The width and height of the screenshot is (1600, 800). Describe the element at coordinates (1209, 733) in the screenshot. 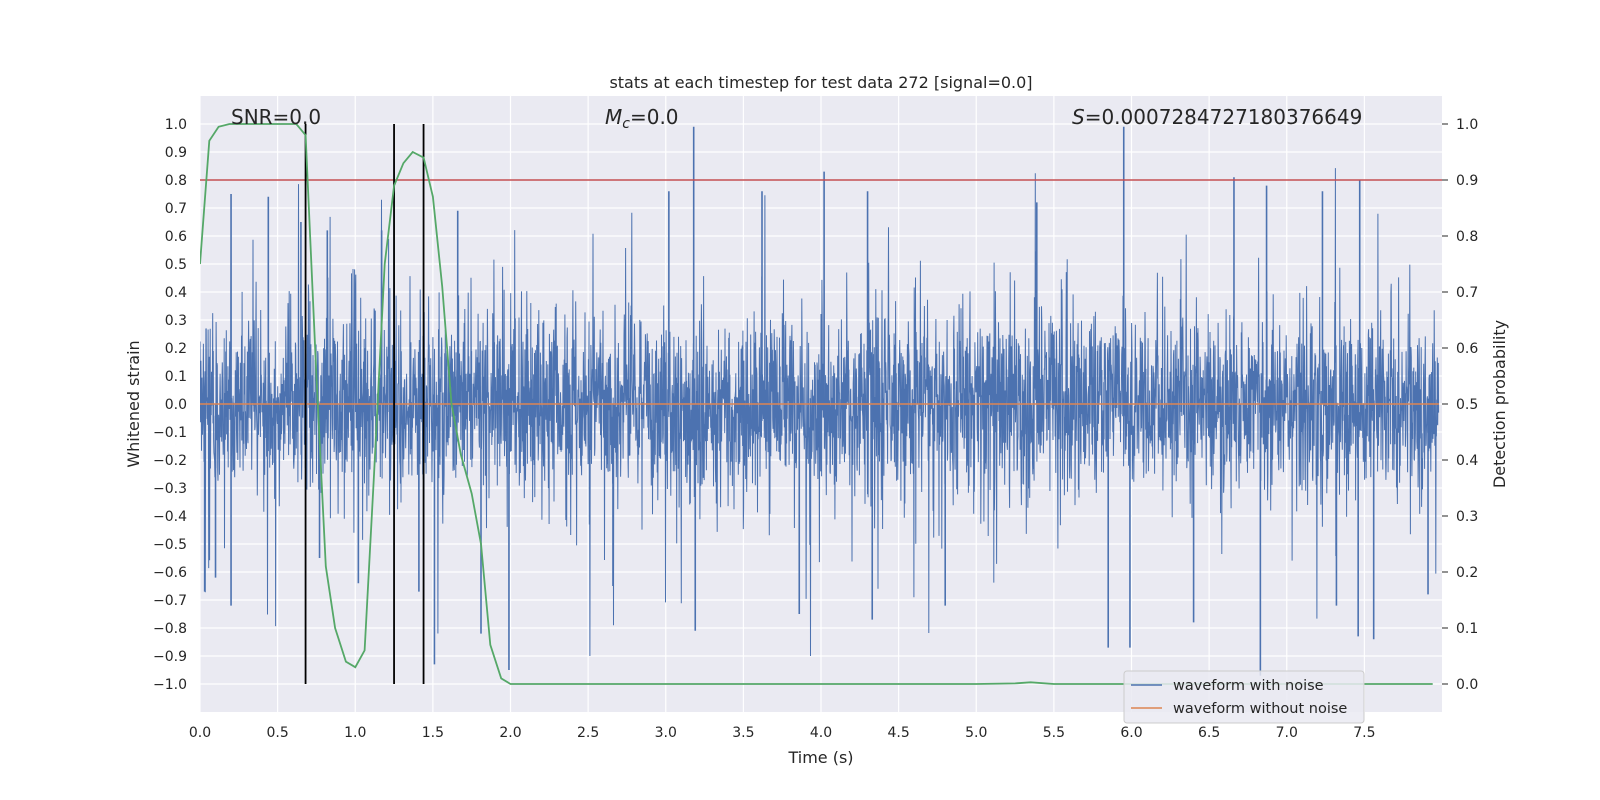

I see `x-tick-label: 6.5` at that location.